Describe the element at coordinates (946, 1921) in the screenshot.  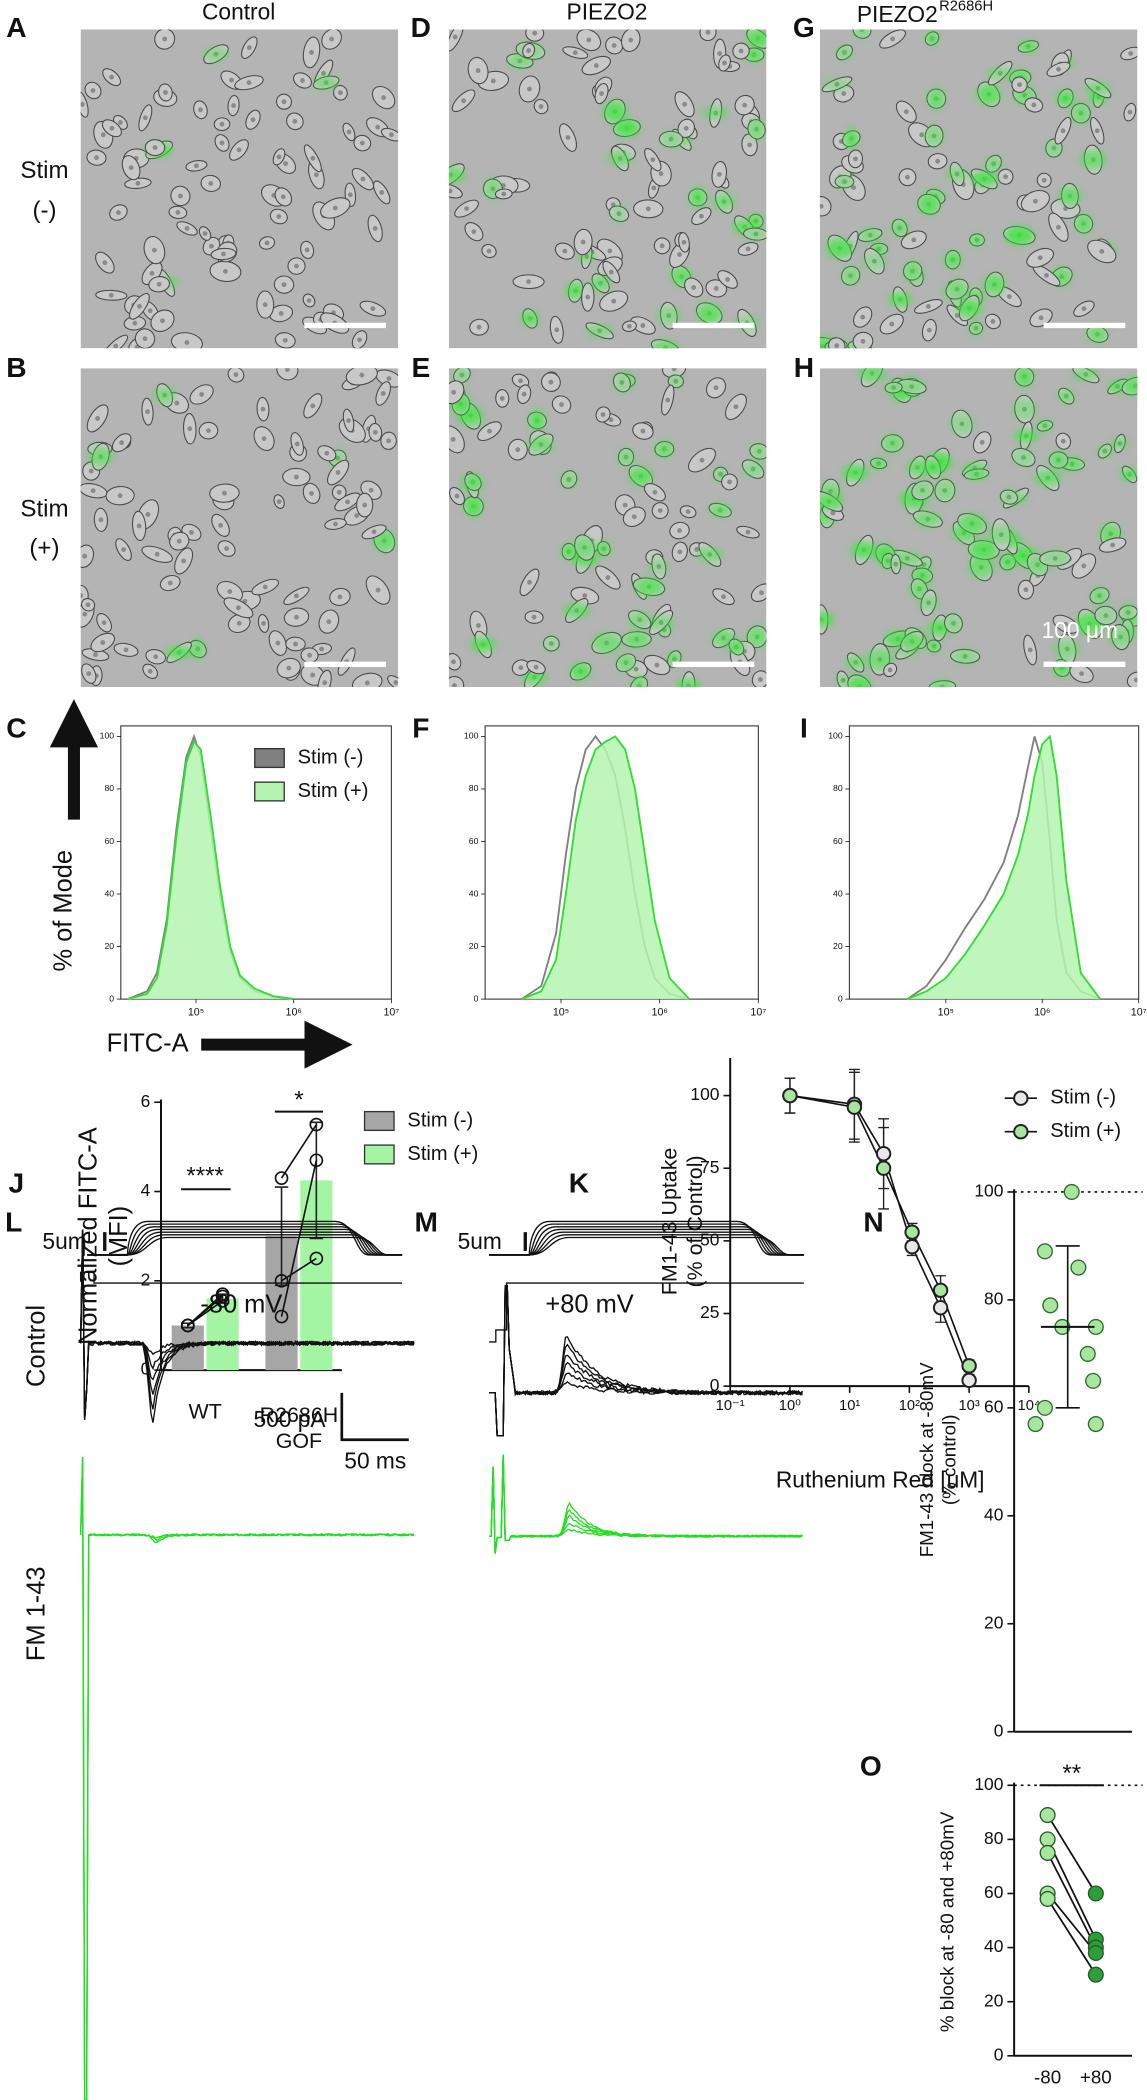
I see `y-axis-label: % block at -80 and +80mV` at that location.